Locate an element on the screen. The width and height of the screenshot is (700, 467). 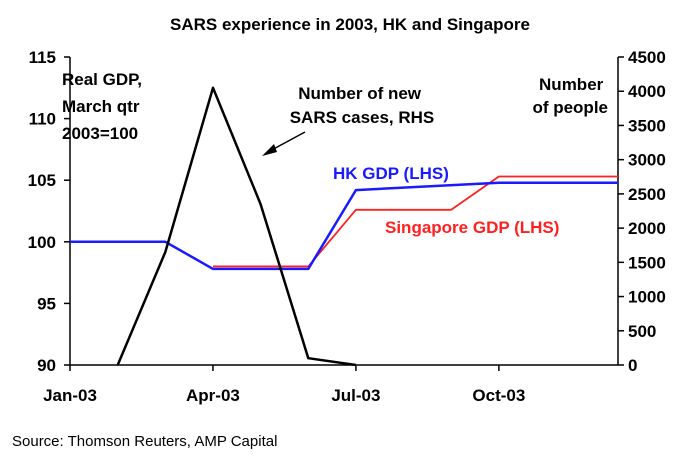
right-tick-label: 0 is located at coordinates (632, 365).